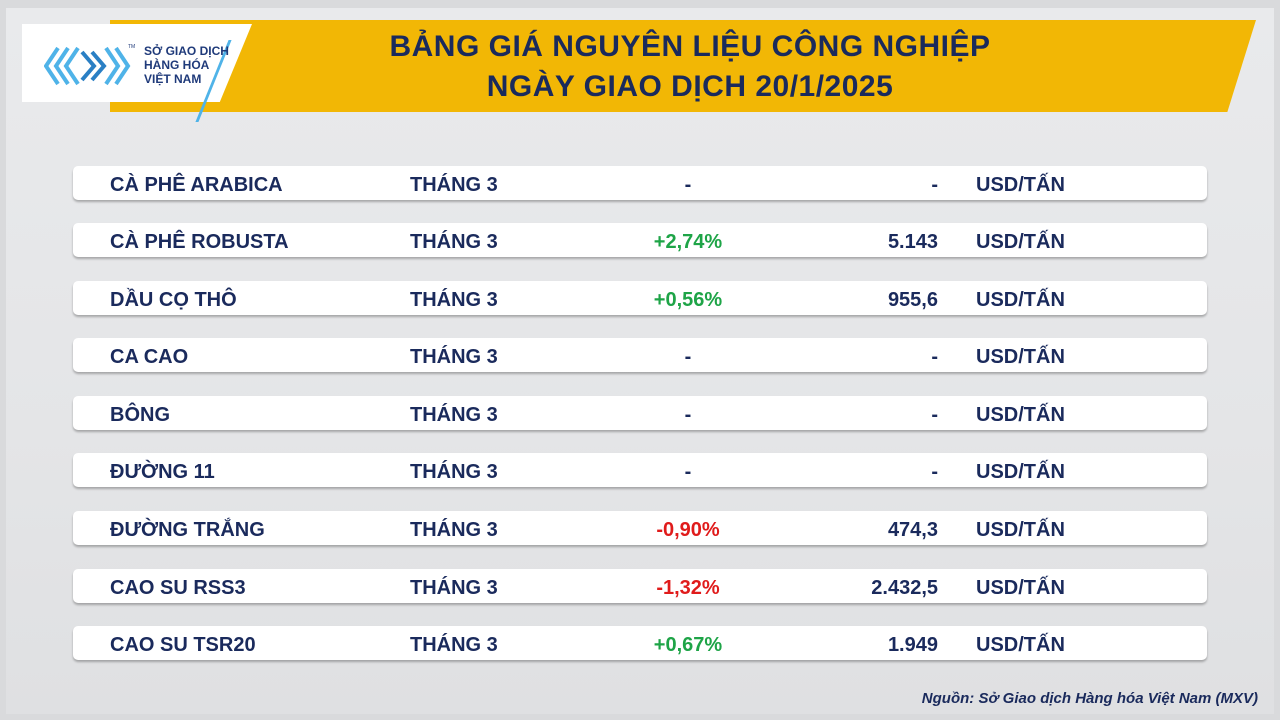 Image resolution: width=1280 pixels, height=720 pixels. I want to click on commodity-name: CAO SU TSR20, so click(183, 645).